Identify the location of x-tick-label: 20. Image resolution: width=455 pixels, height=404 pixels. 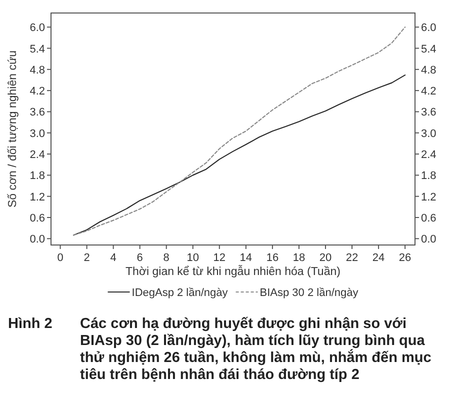
(325, 258).